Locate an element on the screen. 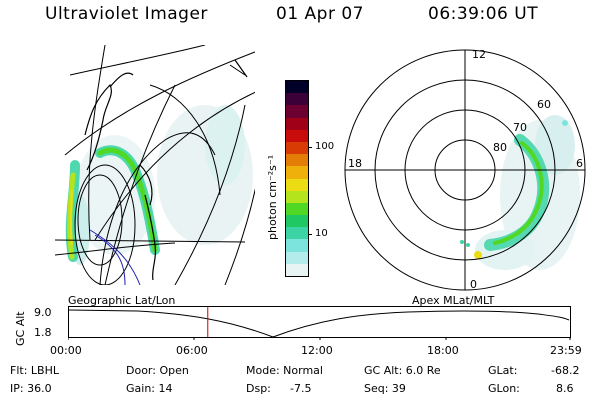  glat-value: -68.2 is located at coordinates (565, 370).